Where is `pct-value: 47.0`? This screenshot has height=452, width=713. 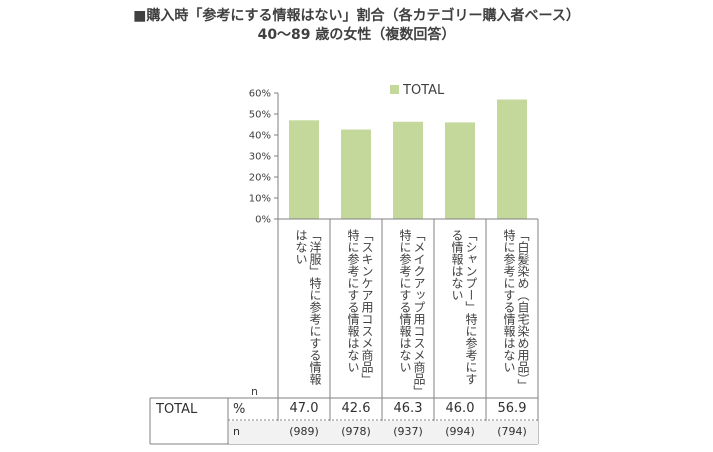 pct-value: 47.0 is located at coordinates (304, 408).